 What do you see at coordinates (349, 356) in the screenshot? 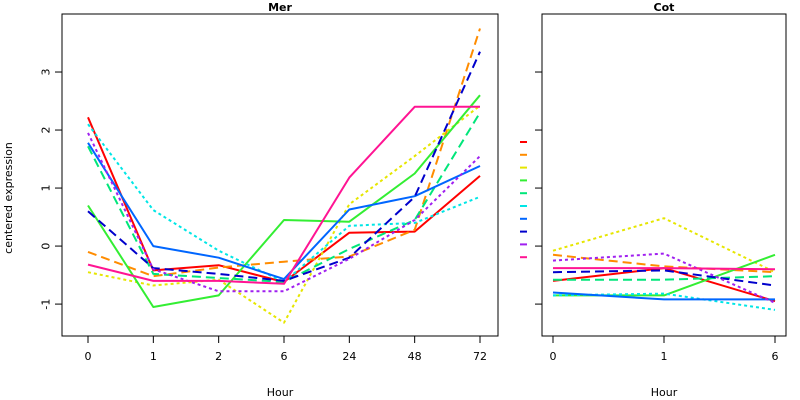
I see `mer-x-tick-label: 24` at bounding box center [349, 356].